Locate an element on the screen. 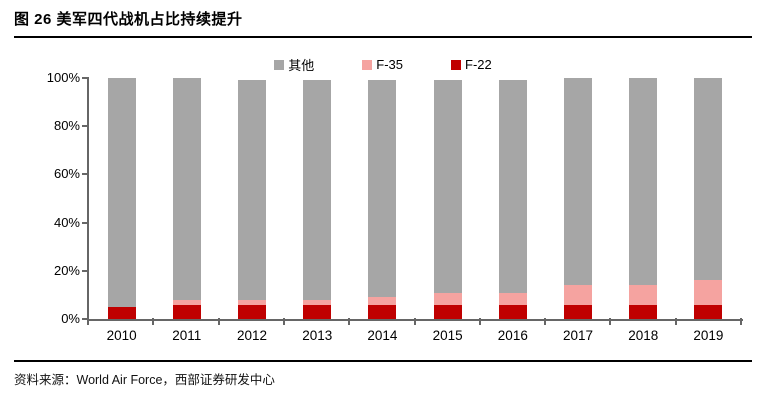 The height and width of the screenshot is (402, 766). stacked-bar-2010 is located at coordinates (121, 198).